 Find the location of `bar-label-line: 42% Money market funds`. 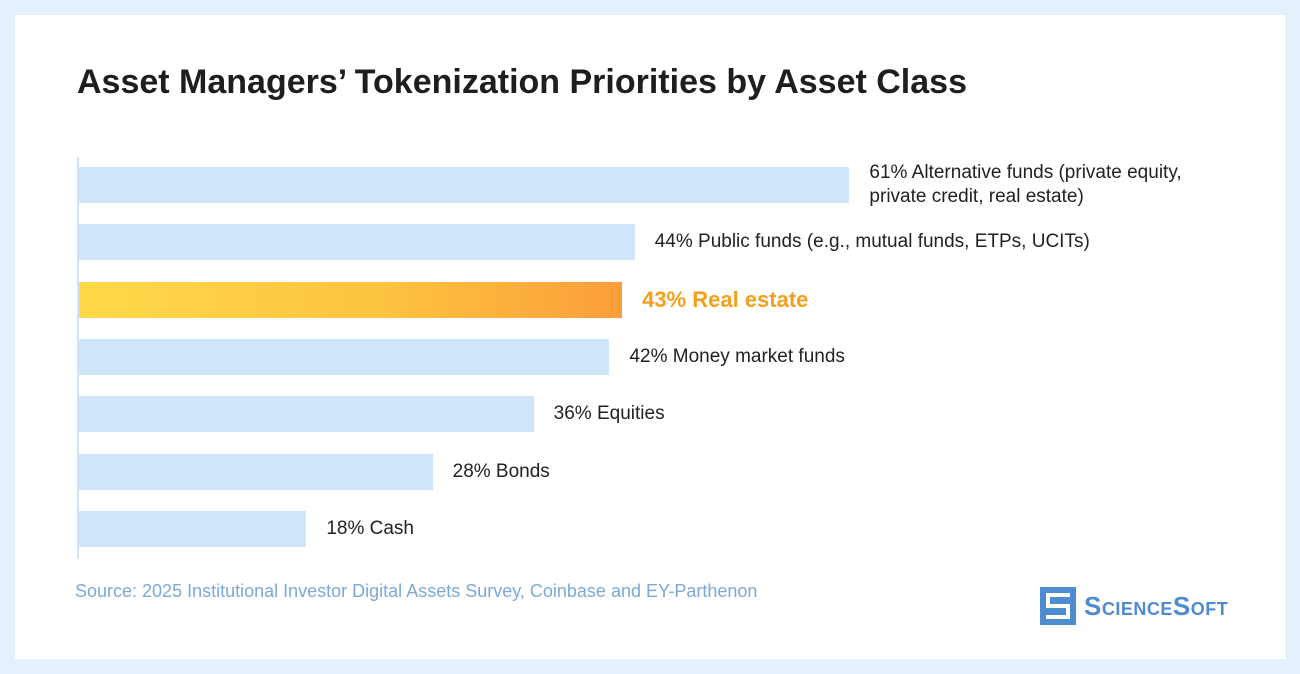

bar-label-line: 42% Money market funds is located at coordinates (737, 356).